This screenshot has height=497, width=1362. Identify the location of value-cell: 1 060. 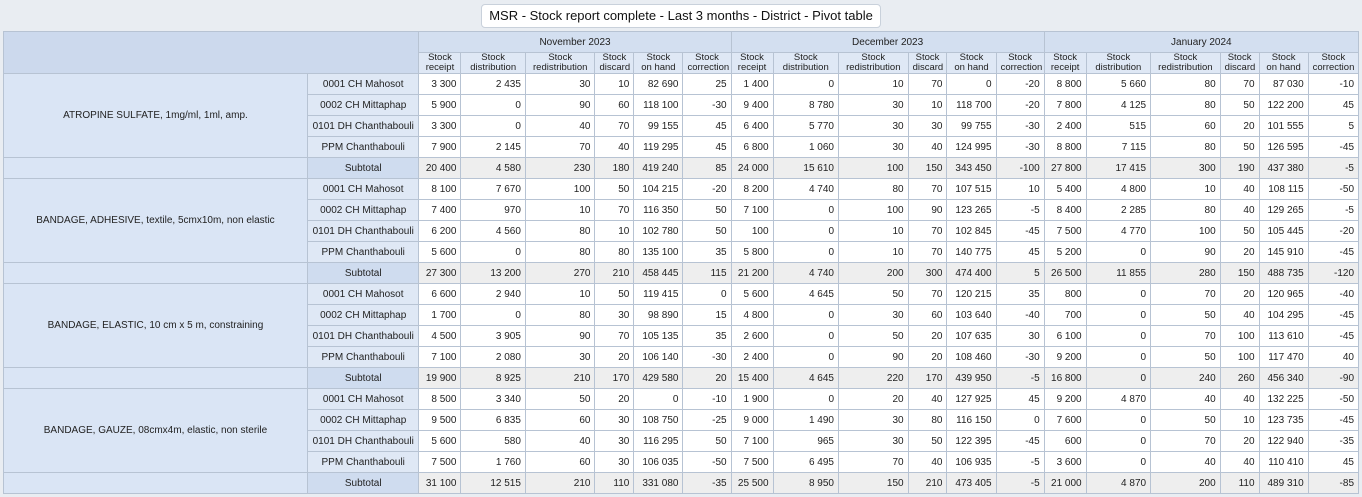
(806, 147).